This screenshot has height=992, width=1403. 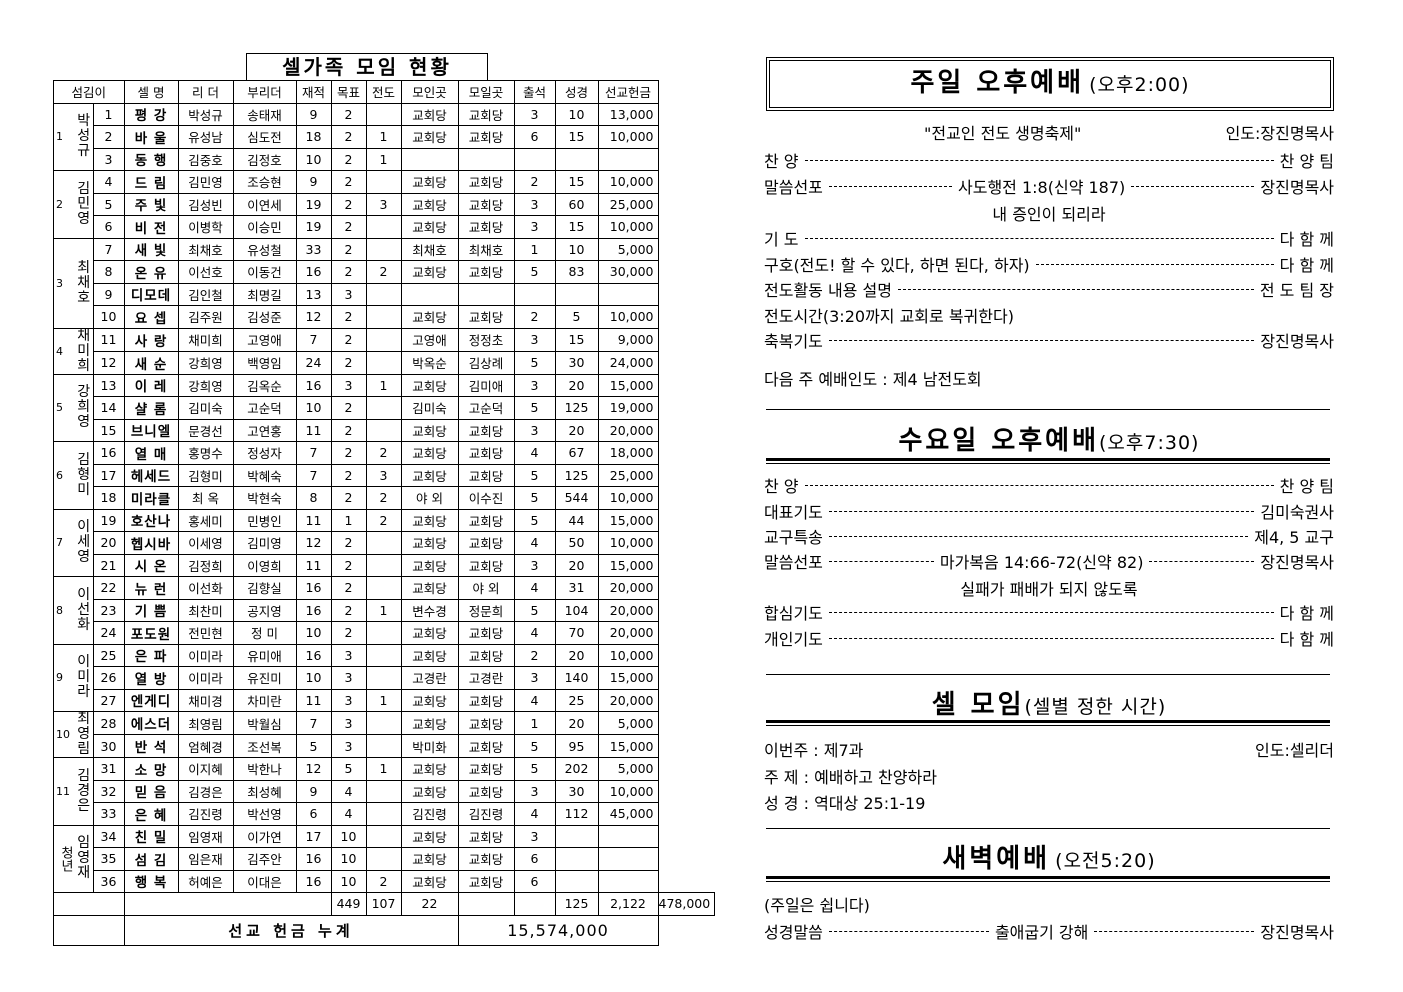 What do you see at coordinates (850, 777) in the screenshot?
I see `cell-topic: 주 제 : 예배하고 찬양하라` at bounding box center [850, 777].